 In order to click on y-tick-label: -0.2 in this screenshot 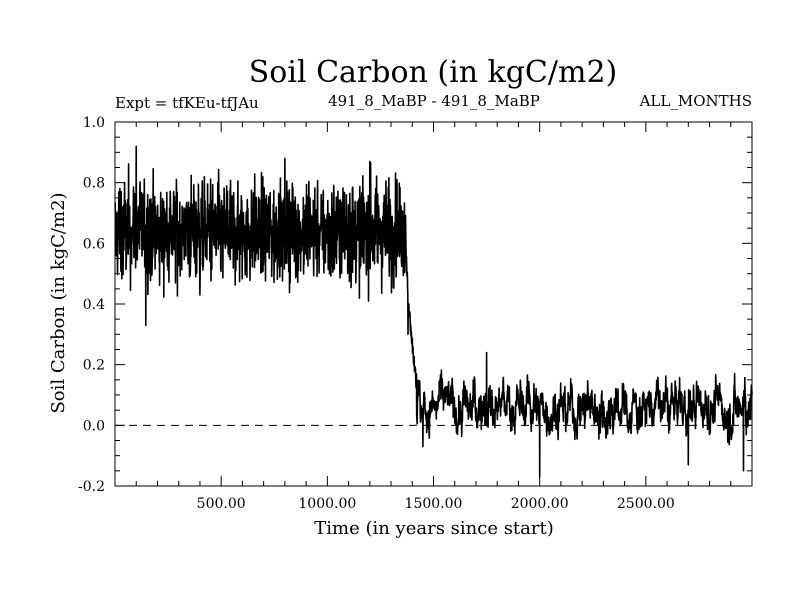, I will do `click(91, 487)`.